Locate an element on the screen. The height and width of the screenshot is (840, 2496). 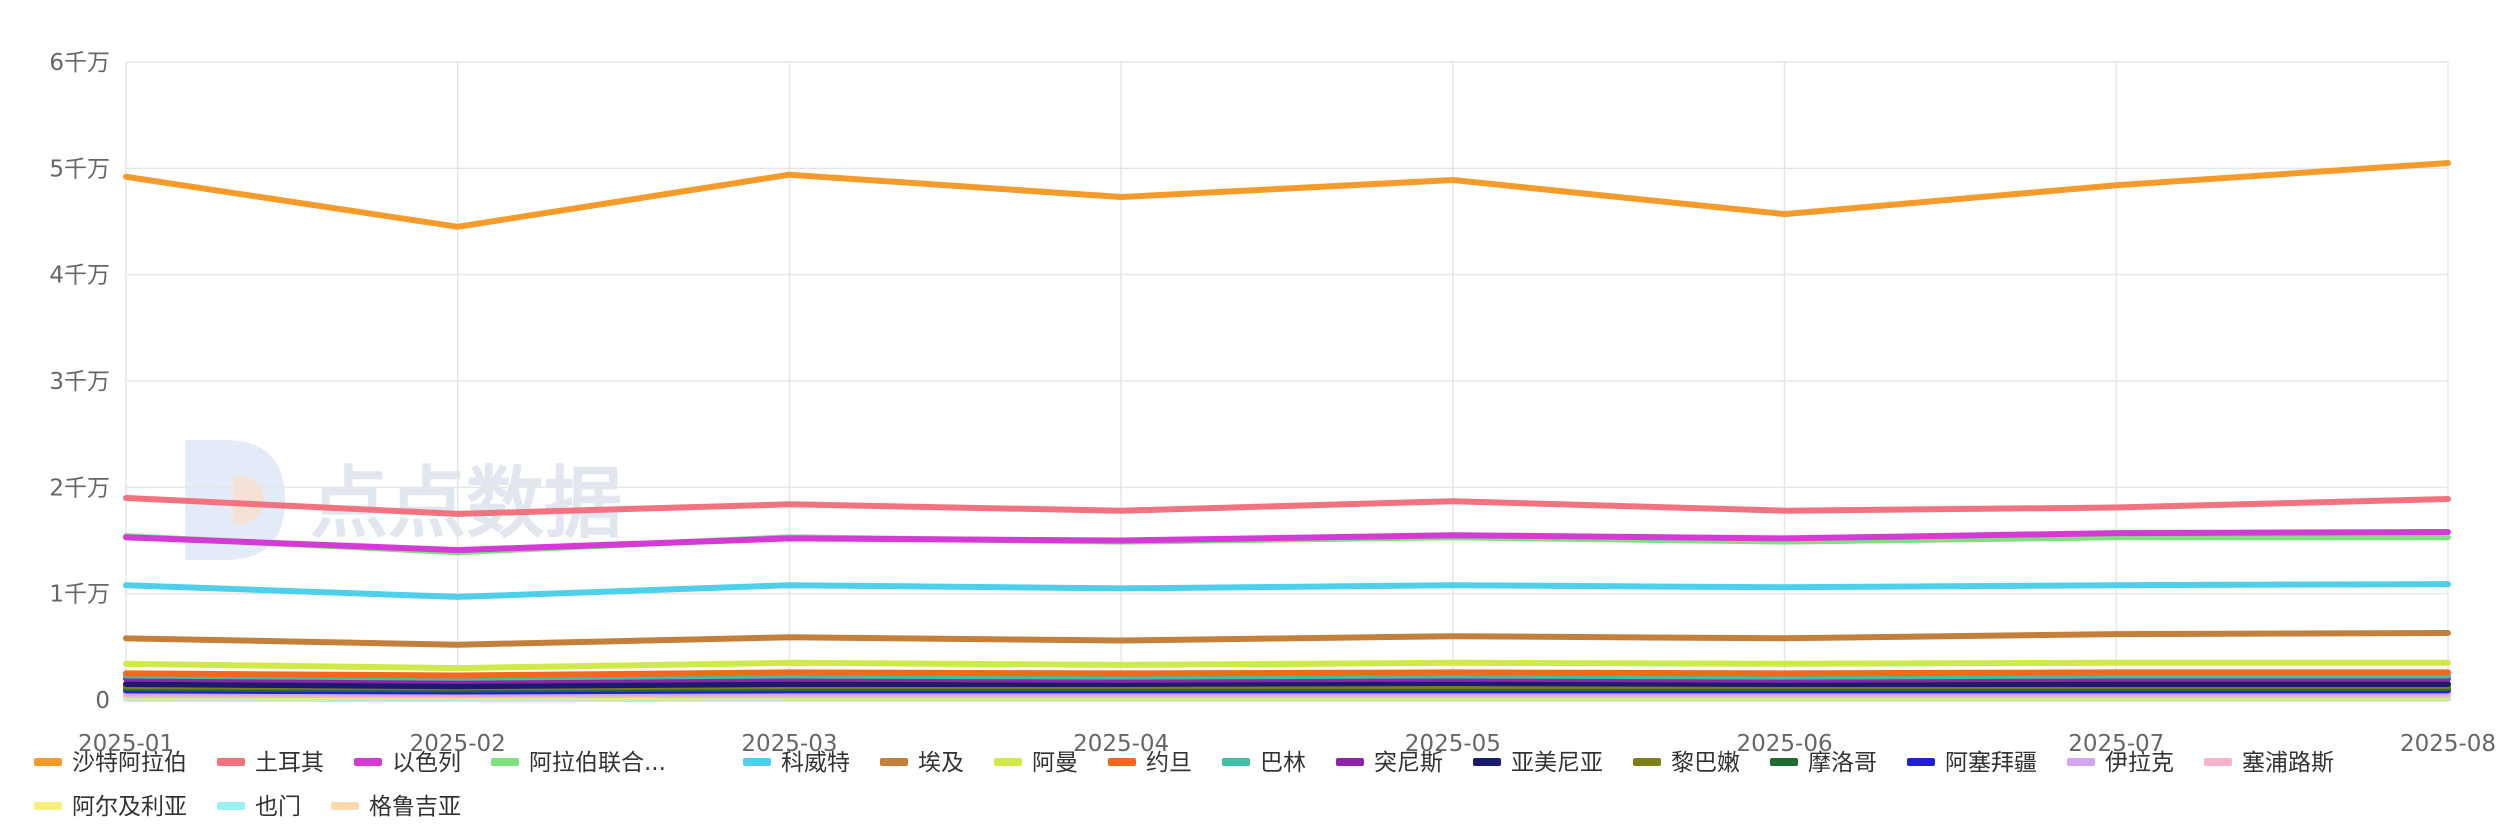
legend-item: 黎巴嫩 is located at coordinates (1686, 763).